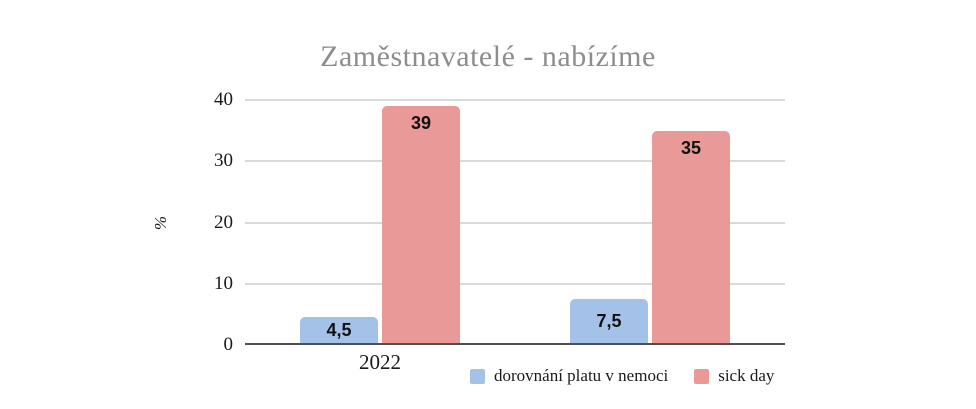 The image size is (976, 409). I want to click on legend-item-2: sick day, so click(734, 376).